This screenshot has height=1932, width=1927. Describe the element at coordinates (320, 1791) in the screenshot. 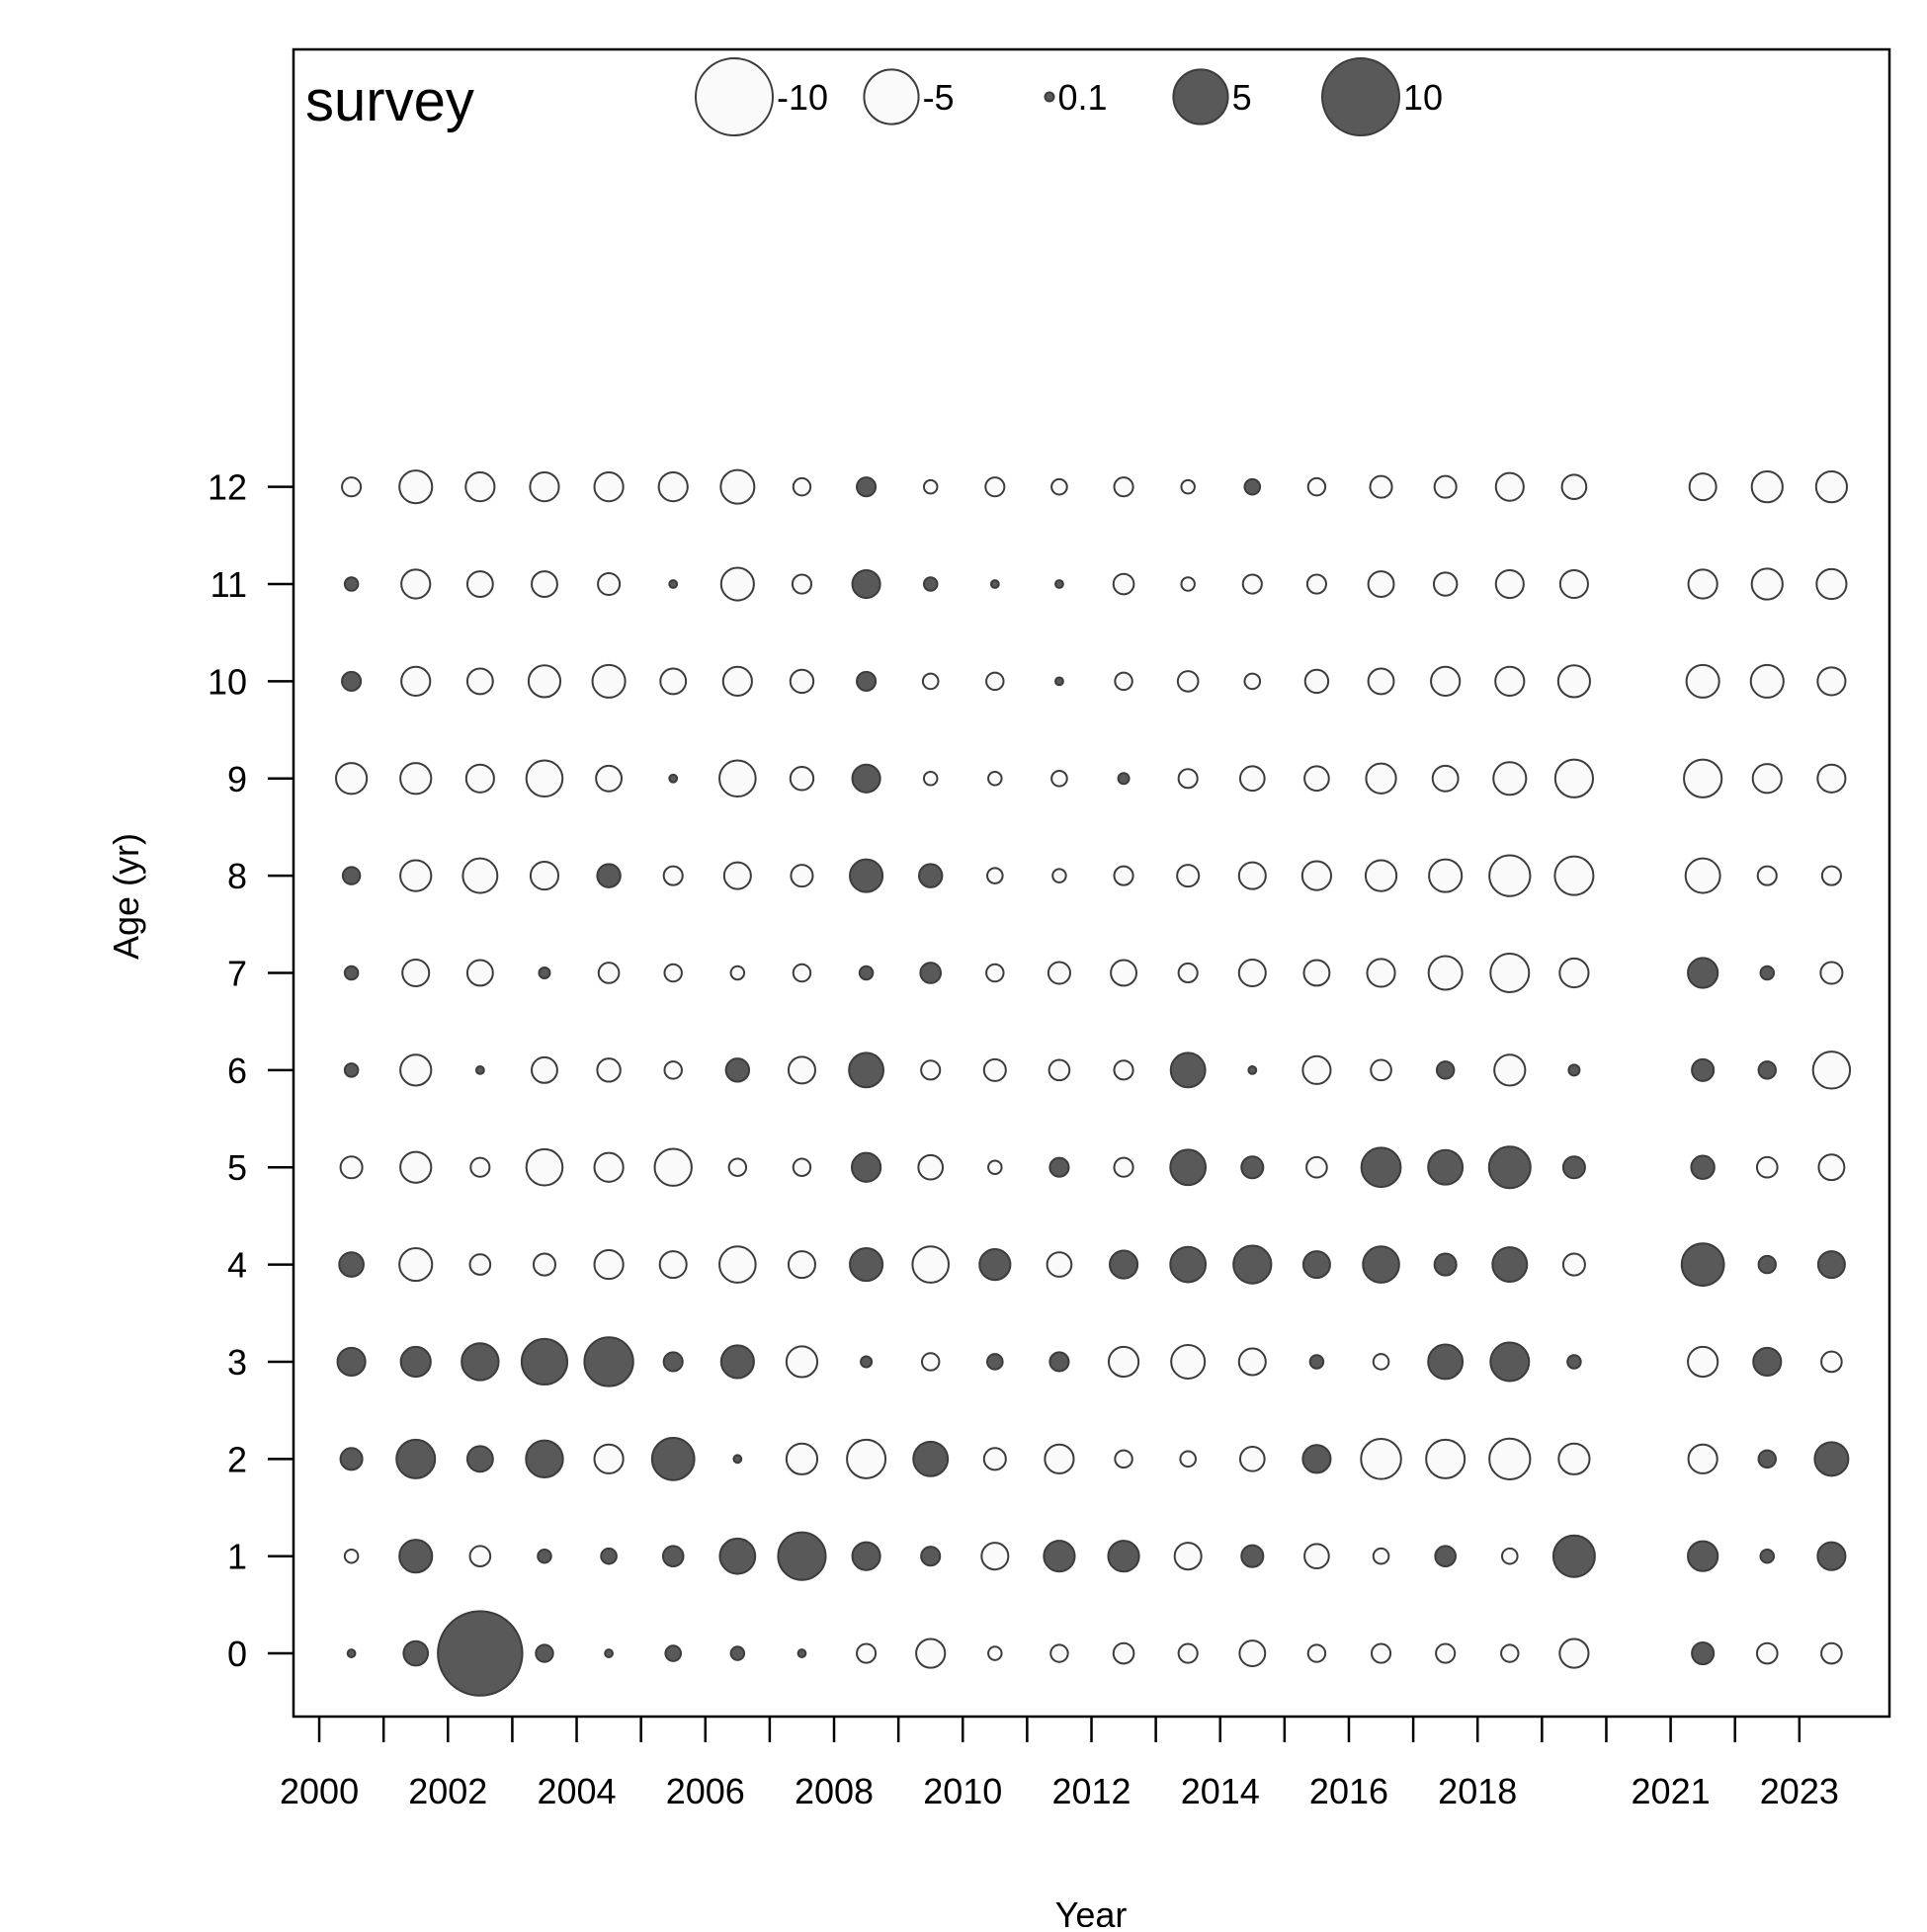

I see `x-tick-label: 2000` at that location.